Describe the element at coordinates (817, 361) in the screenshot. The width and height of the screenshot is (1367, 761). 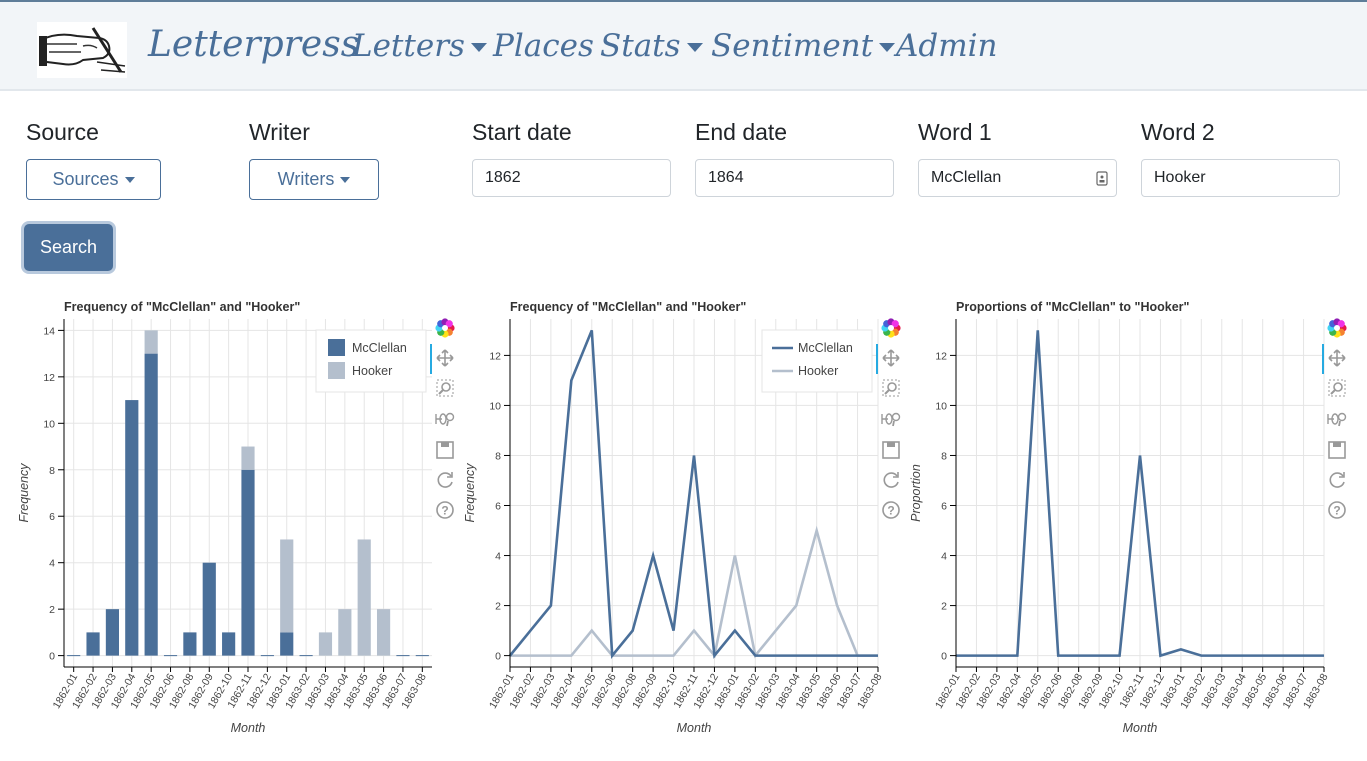
I see `legend-box` at that location.